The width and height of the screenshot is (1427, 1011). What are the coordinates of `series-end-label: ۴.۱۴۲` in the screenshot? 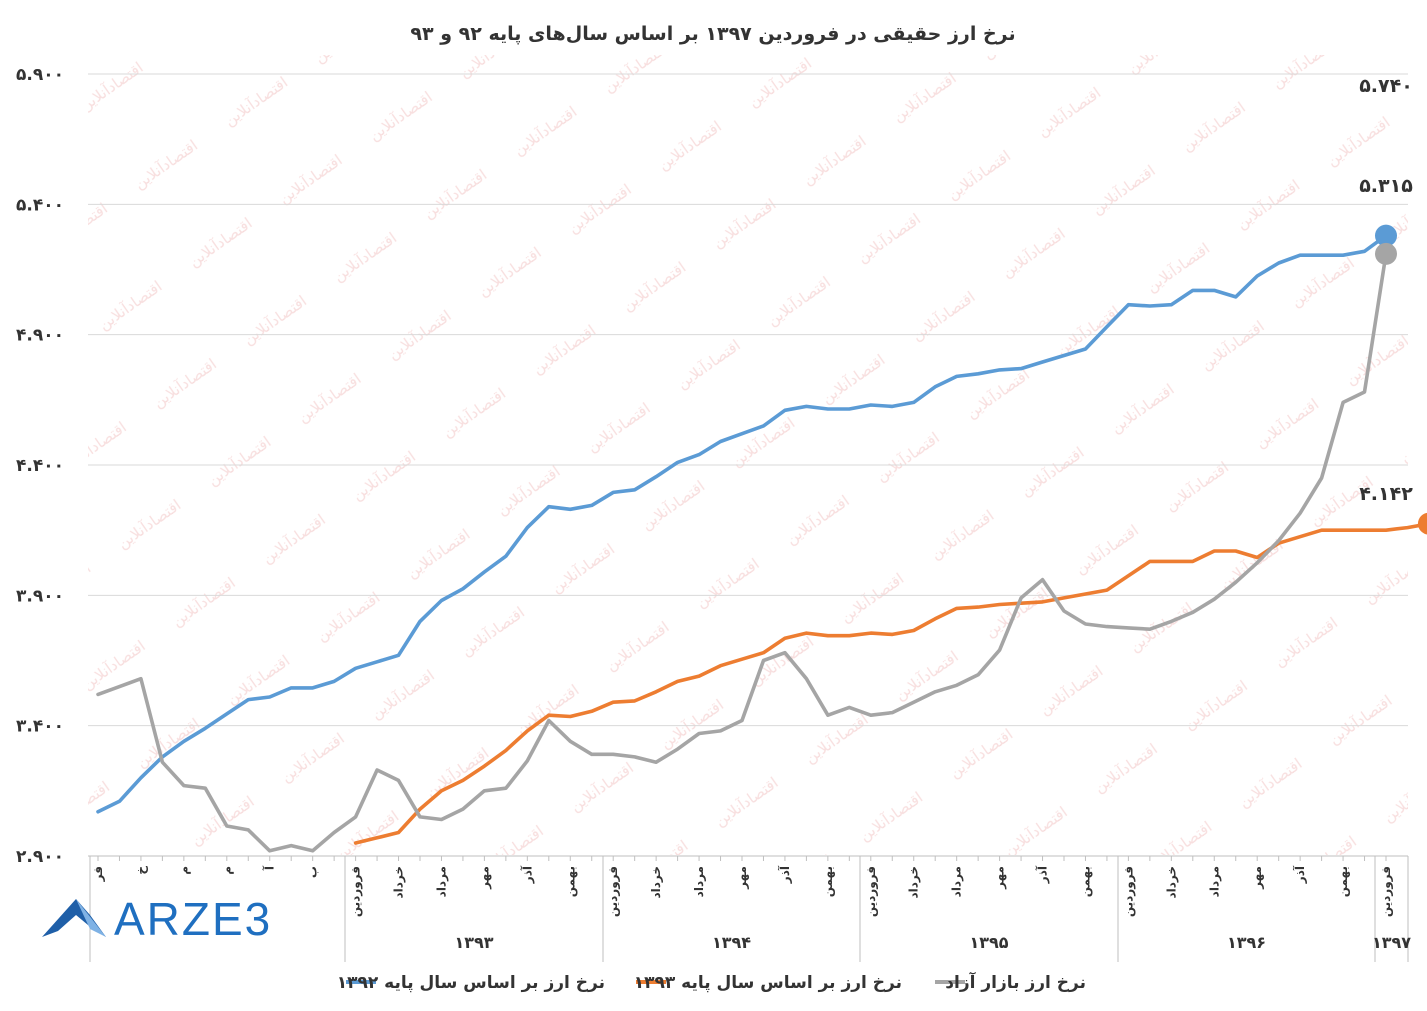 It's located at (1386, 494).